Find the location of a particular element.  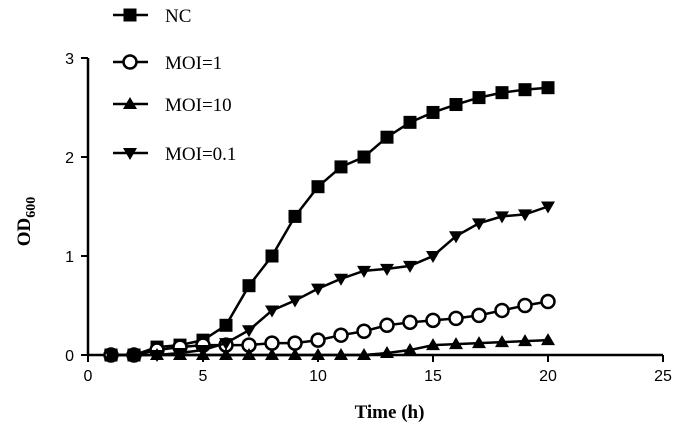

x-tick-label: 0 is located at coordinates (88, 376).